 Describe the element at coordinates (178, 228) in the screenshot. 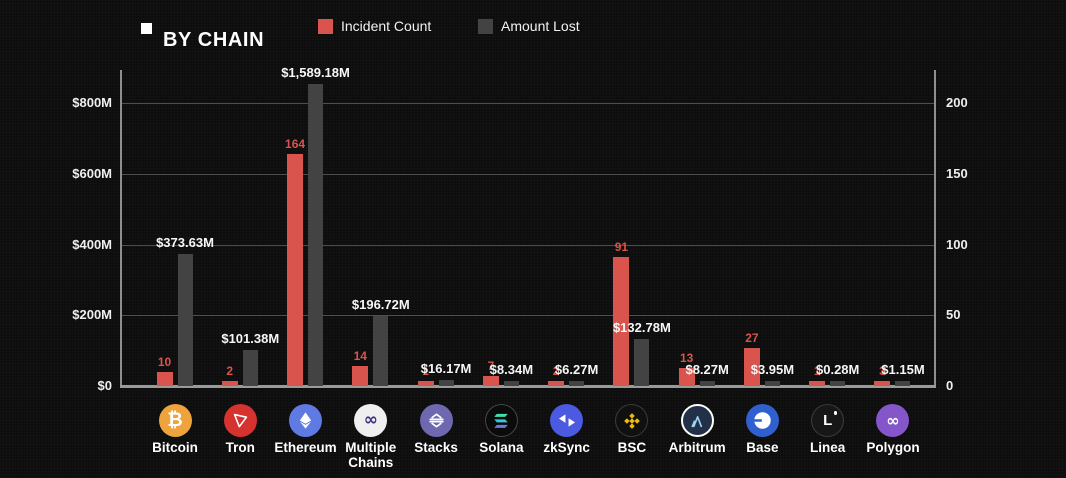

I see `bar-group-bitcoin: 10 $373.63M` at that location.